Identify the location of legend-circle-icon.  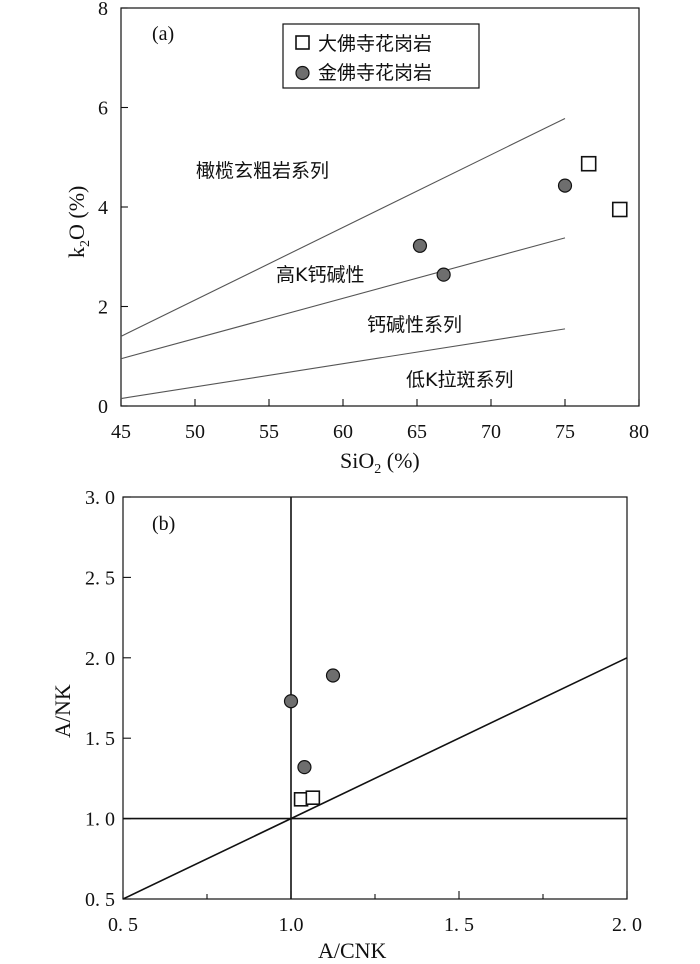
(302, 73).